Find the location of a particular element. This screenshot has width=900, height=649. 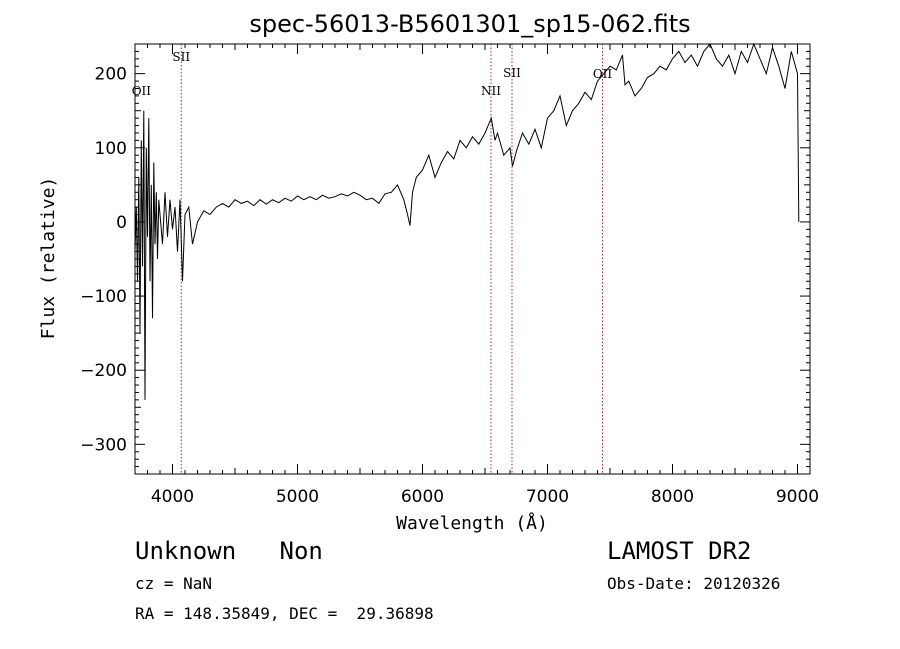

redshift-readout: cz = NaN is located at coordinates (174, 583).